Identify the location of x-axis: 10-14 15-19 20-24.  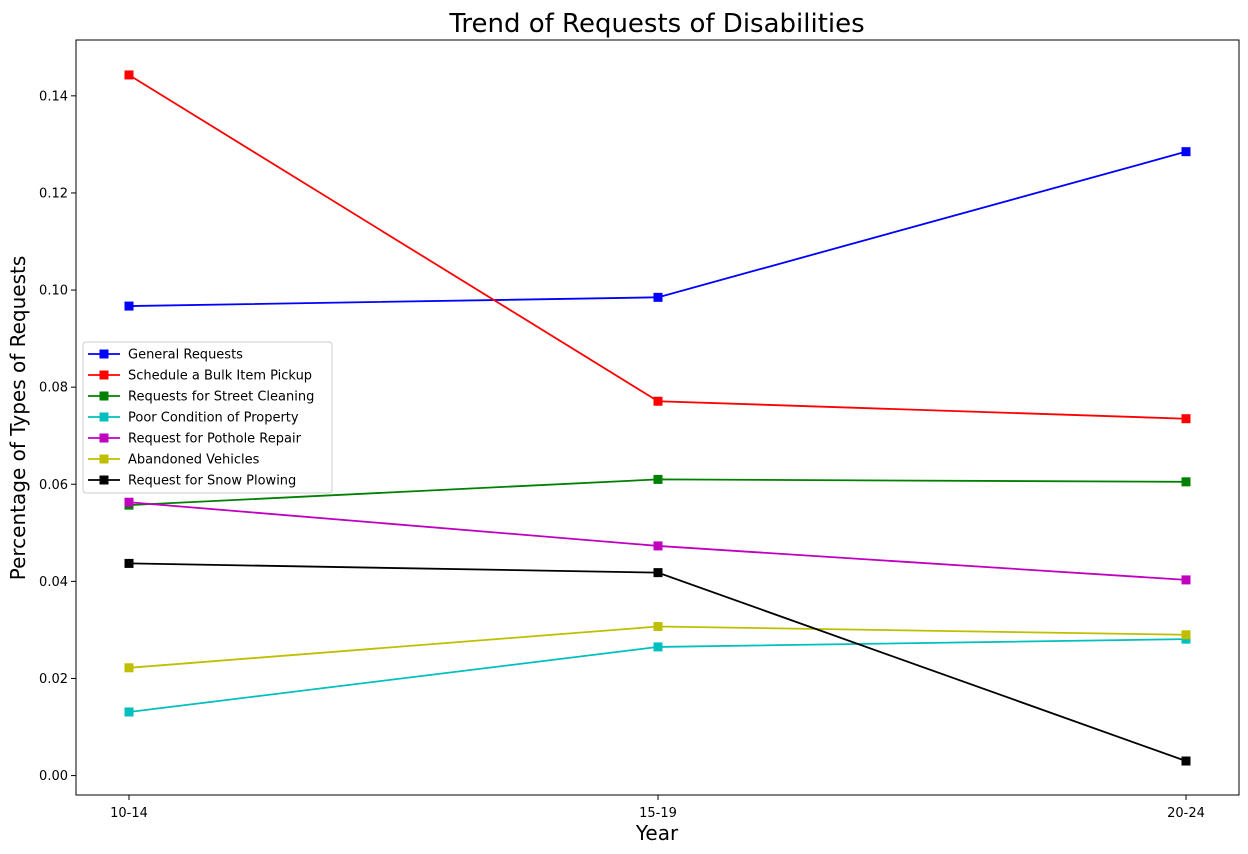
(657, 808).